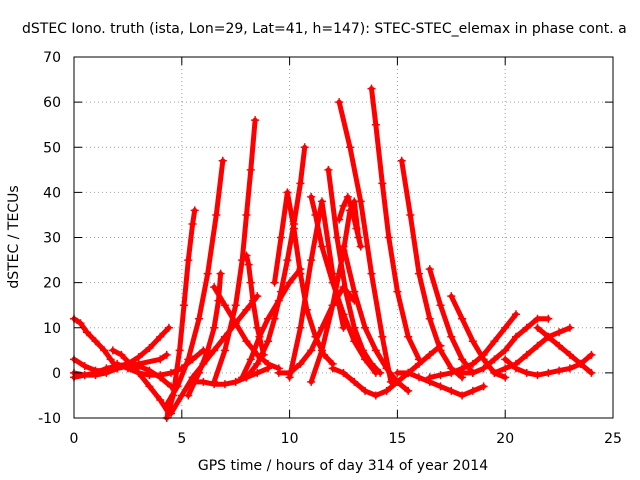 This screenshot has height=480, width=640. I want to click on y-tick-label: 0, so click(56, 374).